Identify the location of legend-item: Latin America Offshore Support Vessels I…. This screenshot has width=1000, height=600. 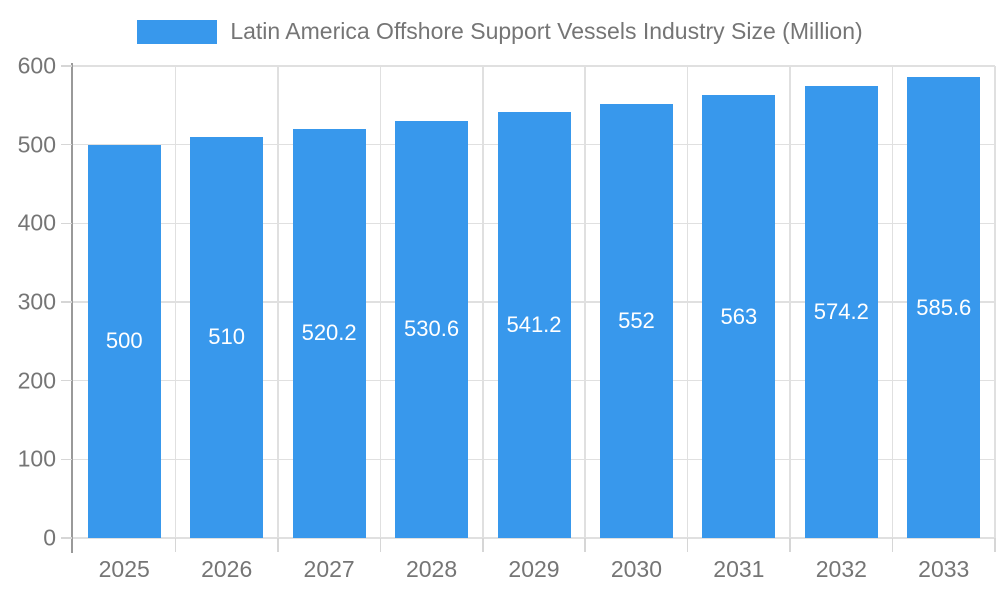
(500, 31).